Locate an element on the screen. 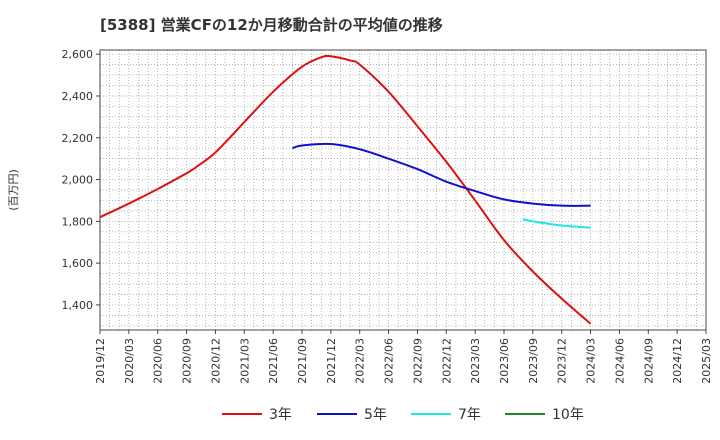 This screenshot has width=720, height=440. x-tick-label: 2020/12 is located at coordinates (215, 361).